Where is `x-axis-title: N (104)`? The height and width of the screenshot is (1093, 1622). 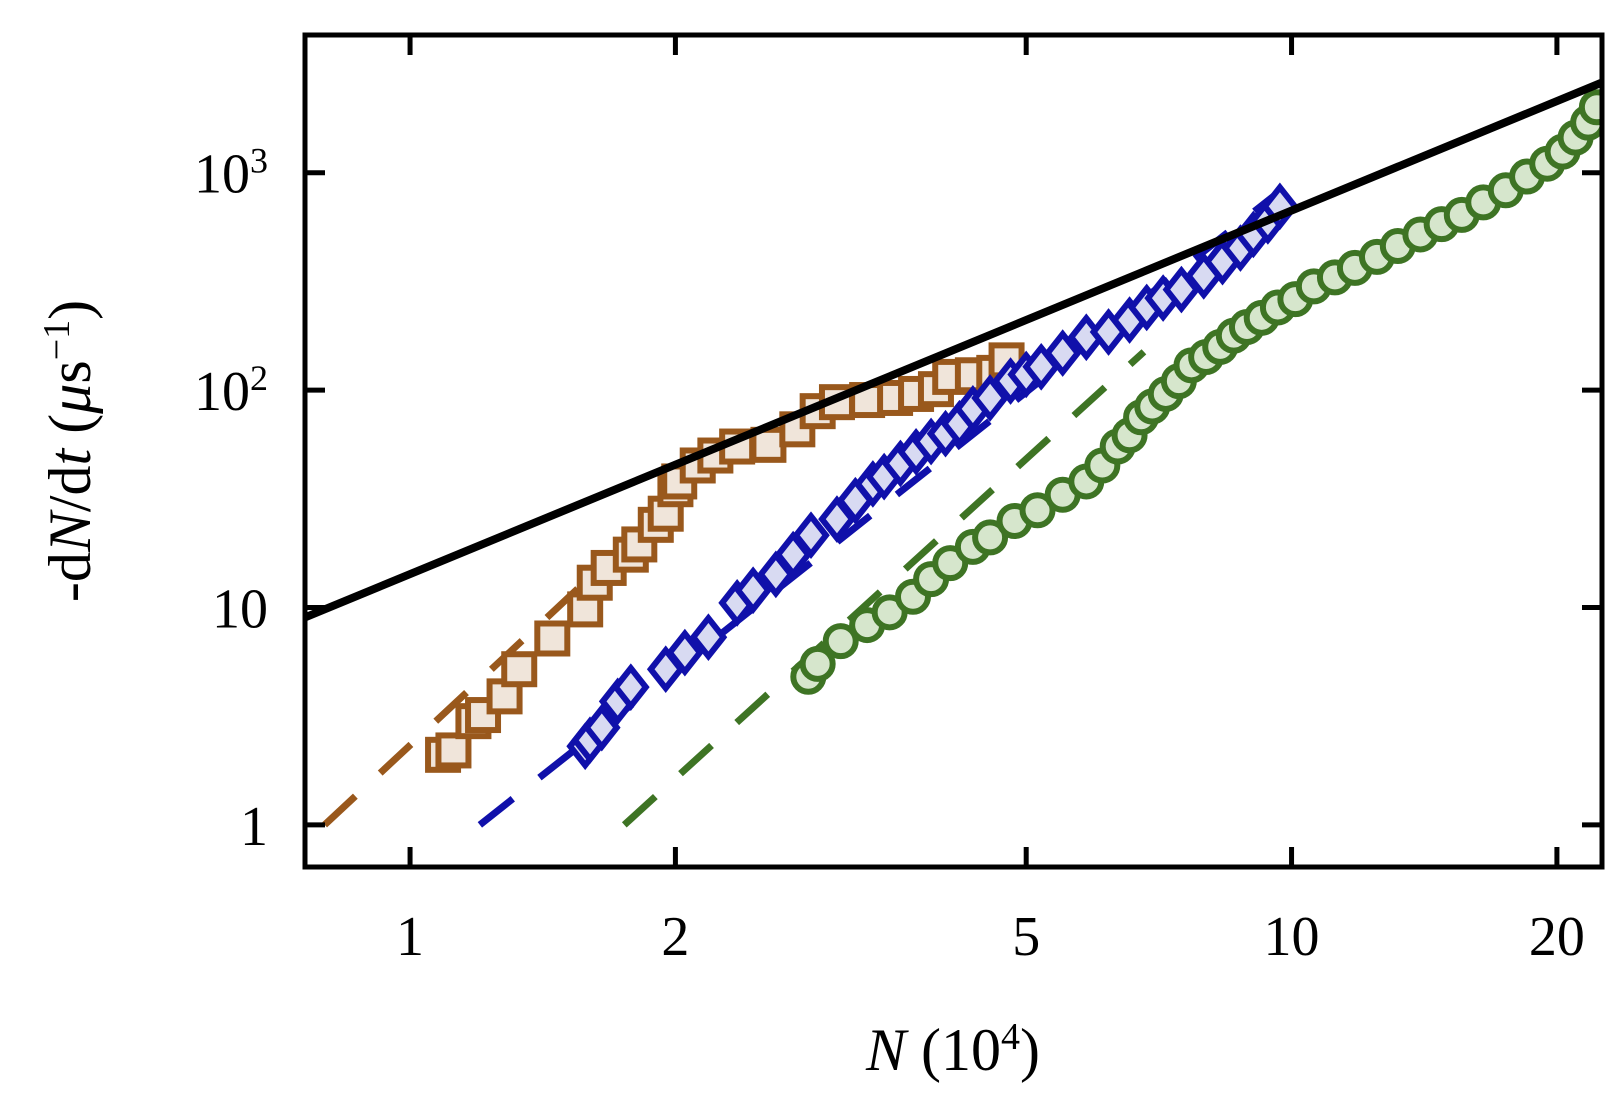 x-axis-title: N (104) is located at coordinates (952, 1049).